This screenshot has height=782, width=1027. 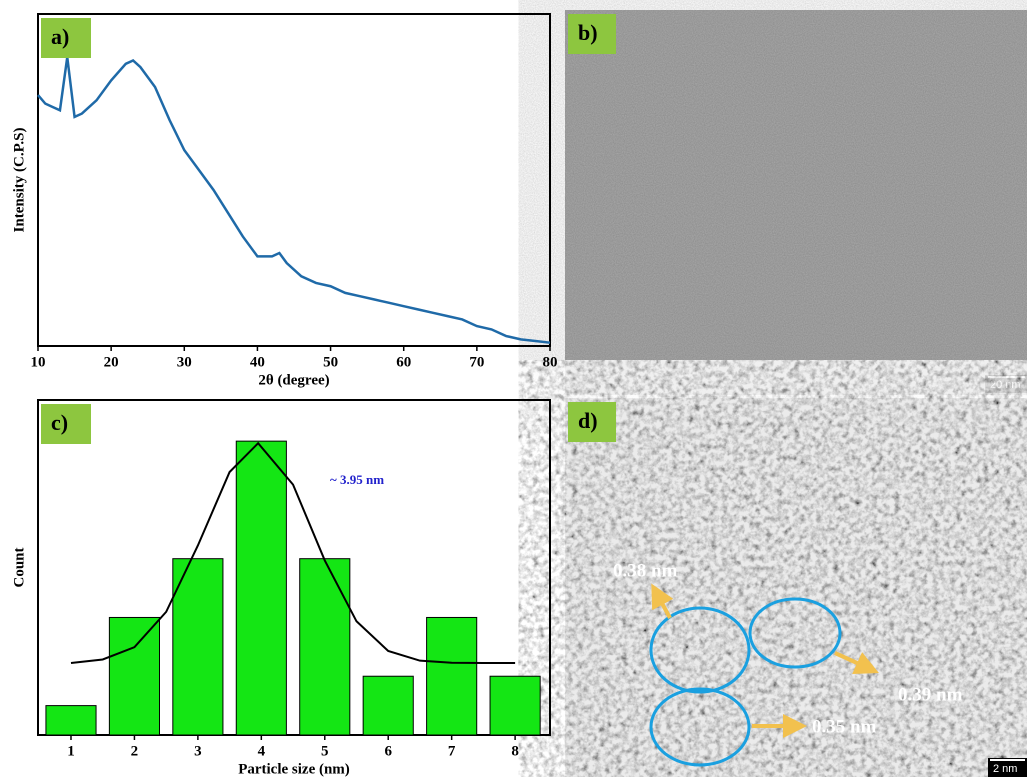 What do you see at coordinates (294, 769) in the screenshot?
I see `x-axis-label: Particle size (nm)` at bounding box center [294, 769].